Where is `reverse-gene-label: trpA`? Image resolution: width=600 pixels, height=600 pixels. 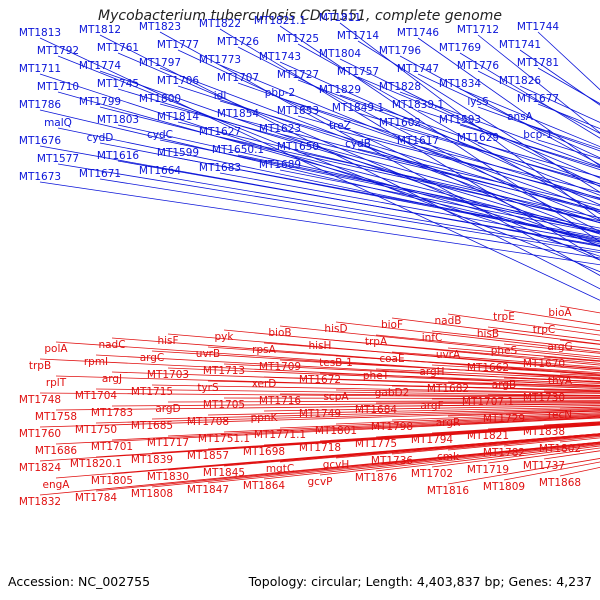
reverse-gene-label: trpA is located at coordinates (376, 342).